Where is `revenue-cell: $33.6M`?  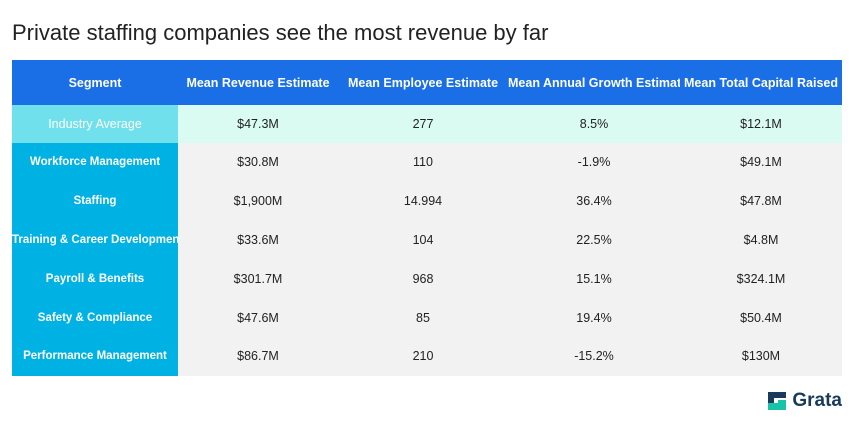
revenue-cell: $33.6M is located at coordinates (258, 240).